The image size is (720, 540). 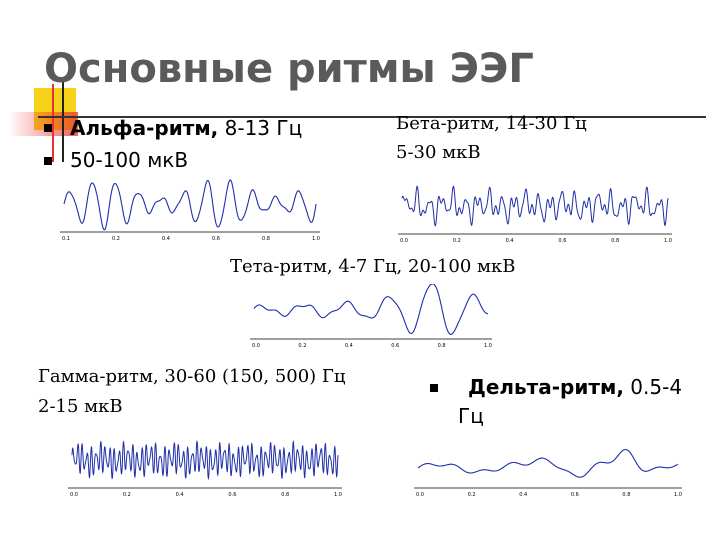 I want to click on alpha-tick-label: 0.6, so click(x=216, y=239).